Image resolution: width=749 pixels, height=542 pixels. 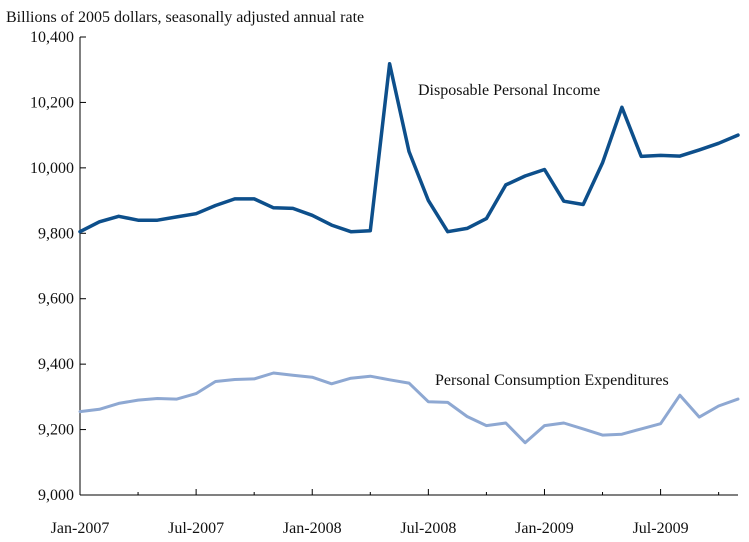 What do you see at coordinates (52, 102) in the screenshot?
I see `y-tick-label: 10,200` at bounding box center [52, 102].